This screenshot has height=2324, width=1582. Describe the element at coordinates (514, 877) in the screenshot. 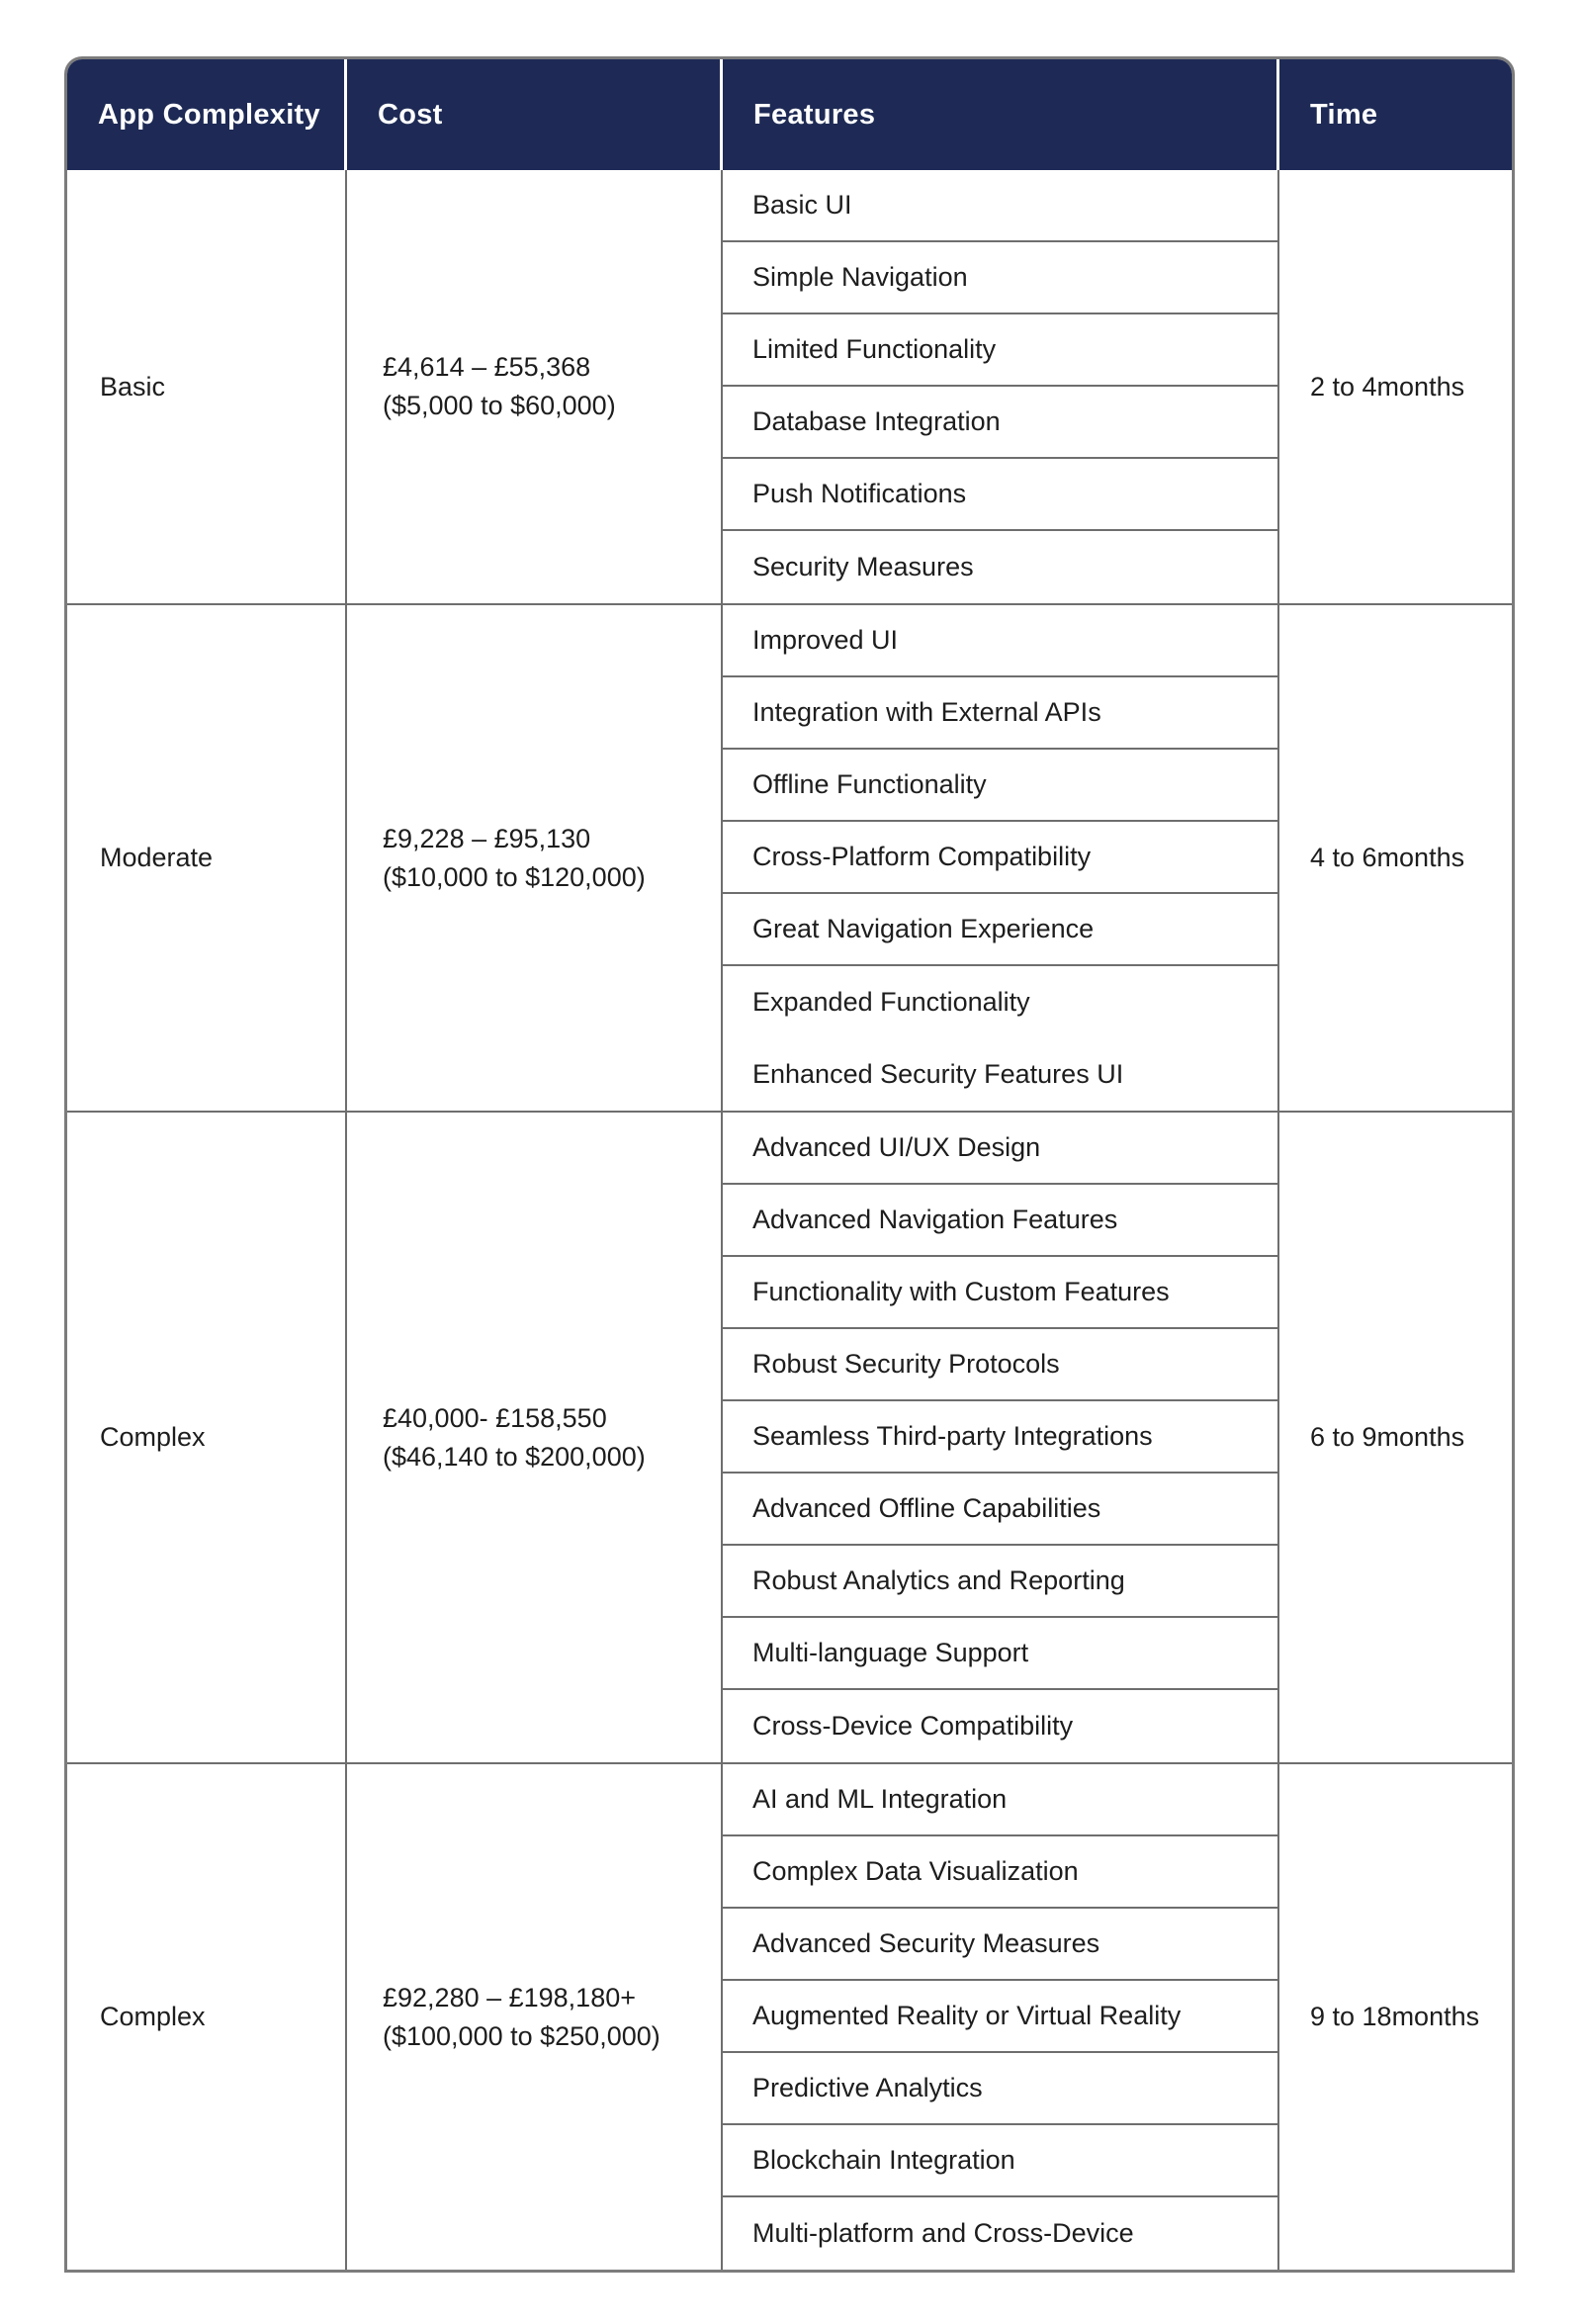

I see `cost-range-usd: ($10,000 to $120,000)` at that location.